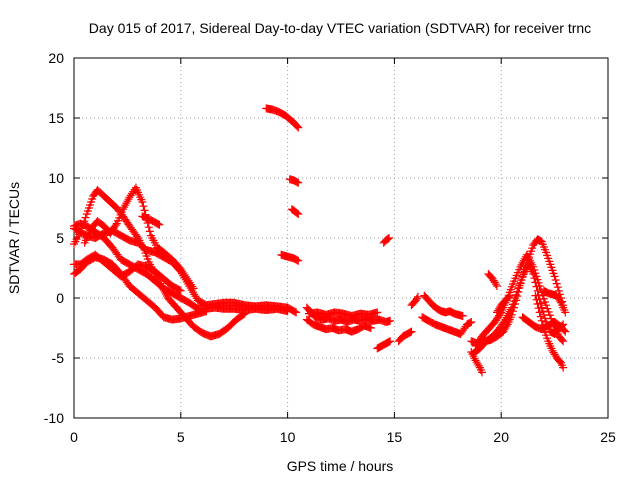 The width and height of the screenshot is (640, 480). I want to click on y-tick-label: -5, so click(58, 358).